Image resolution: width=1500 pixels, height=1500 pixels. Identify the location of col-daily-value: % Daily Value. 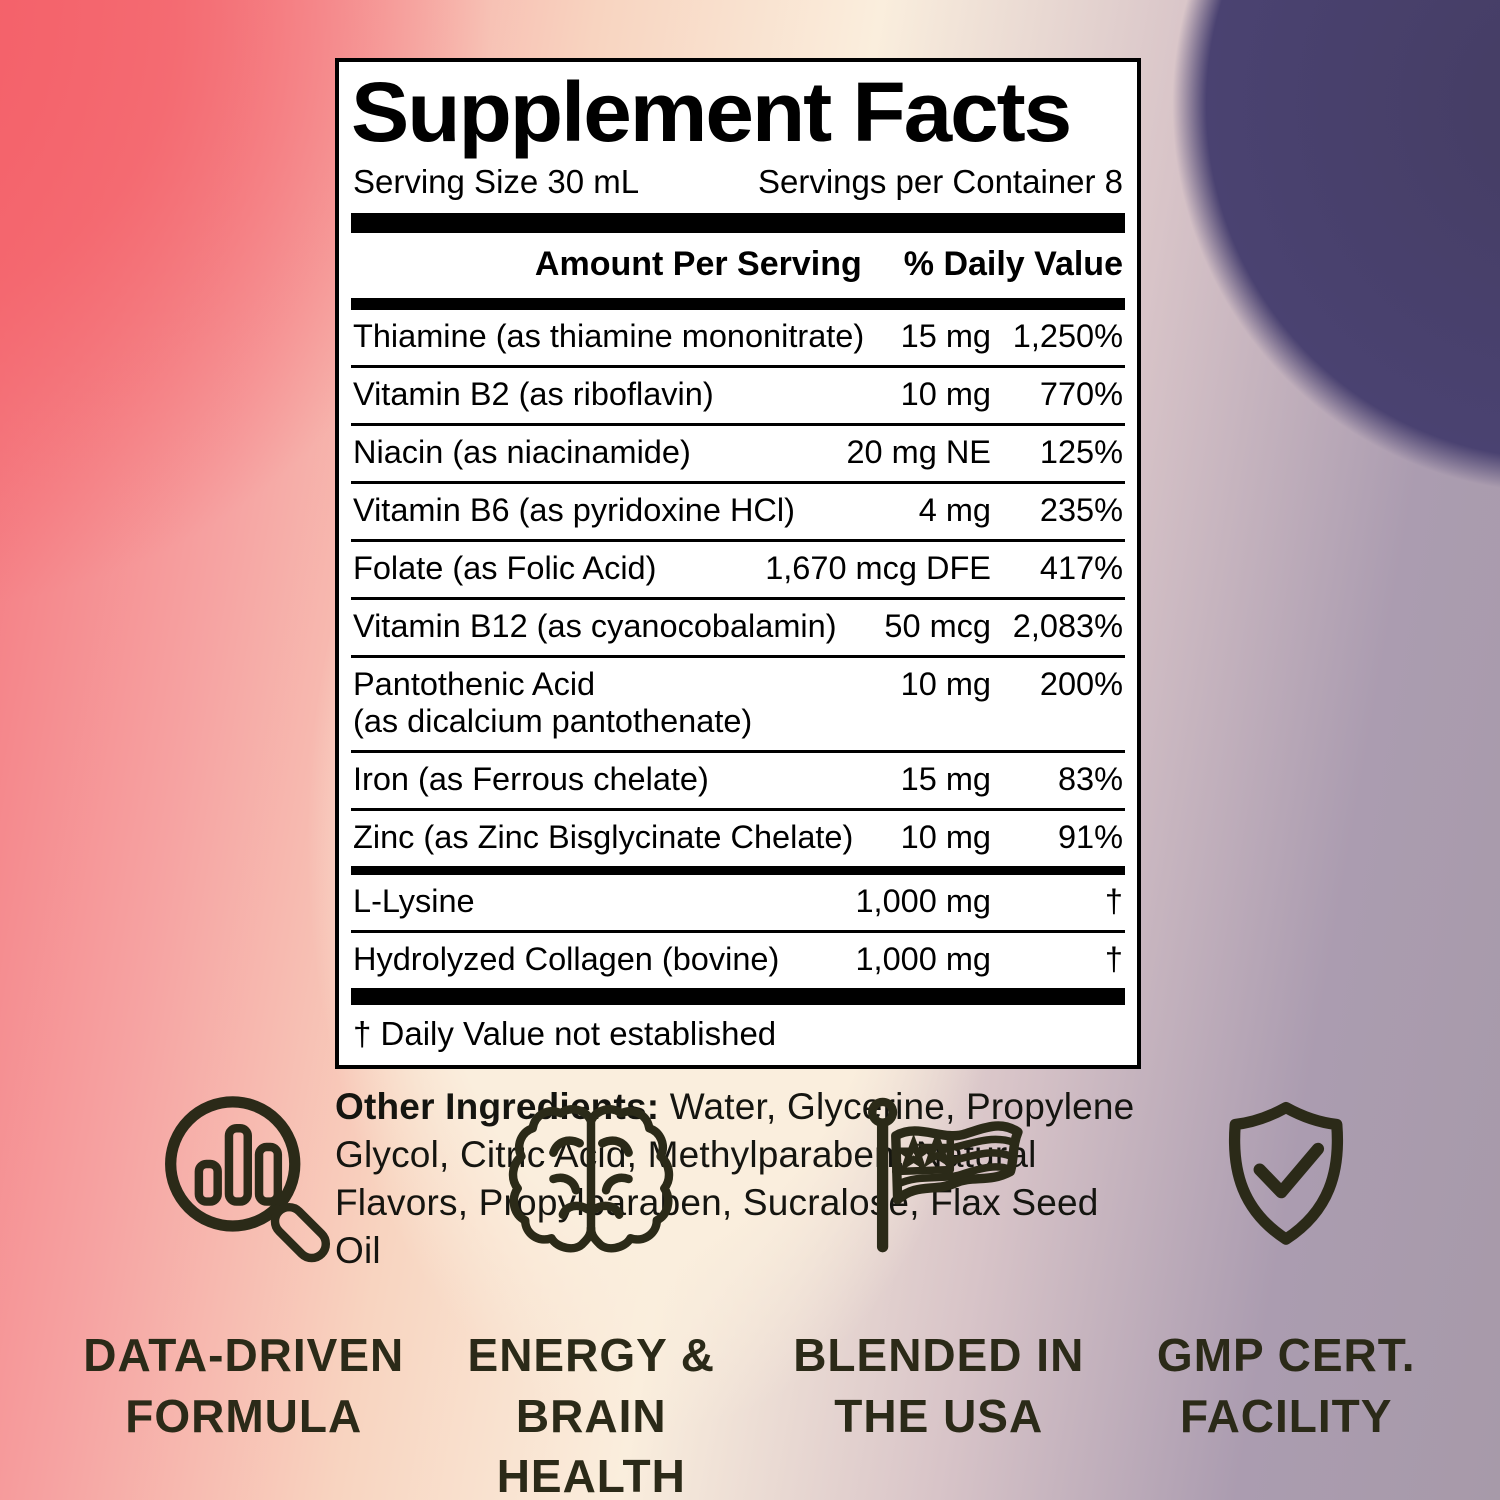
(1013, 264).